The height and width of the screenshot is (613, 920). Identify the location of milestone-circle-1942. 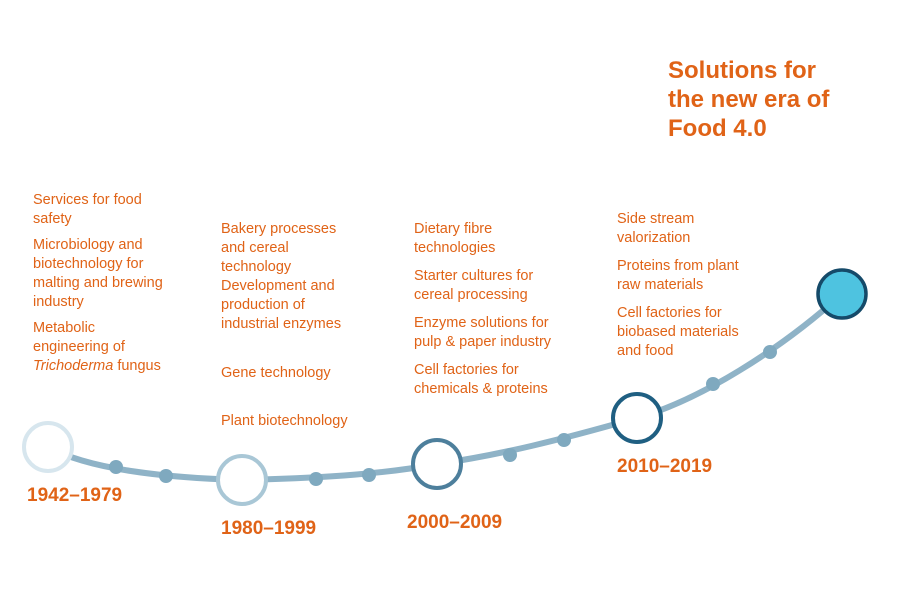
(48, 447).